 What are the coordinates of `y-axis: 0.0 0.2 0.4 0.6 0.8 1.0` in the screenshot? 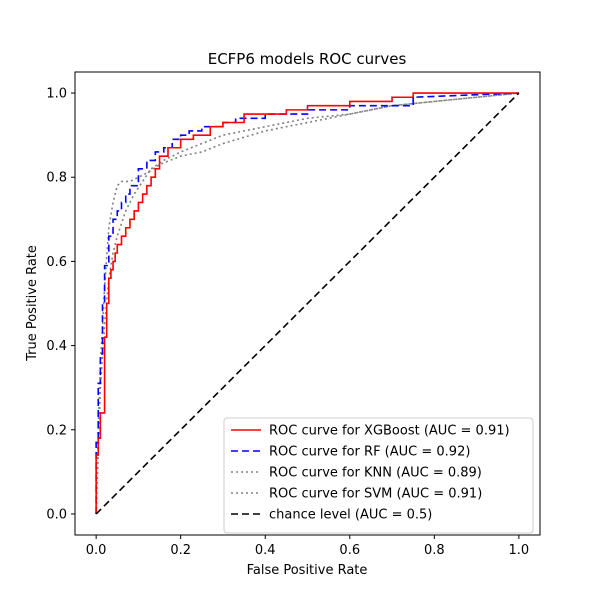 It's located at (60, 304).